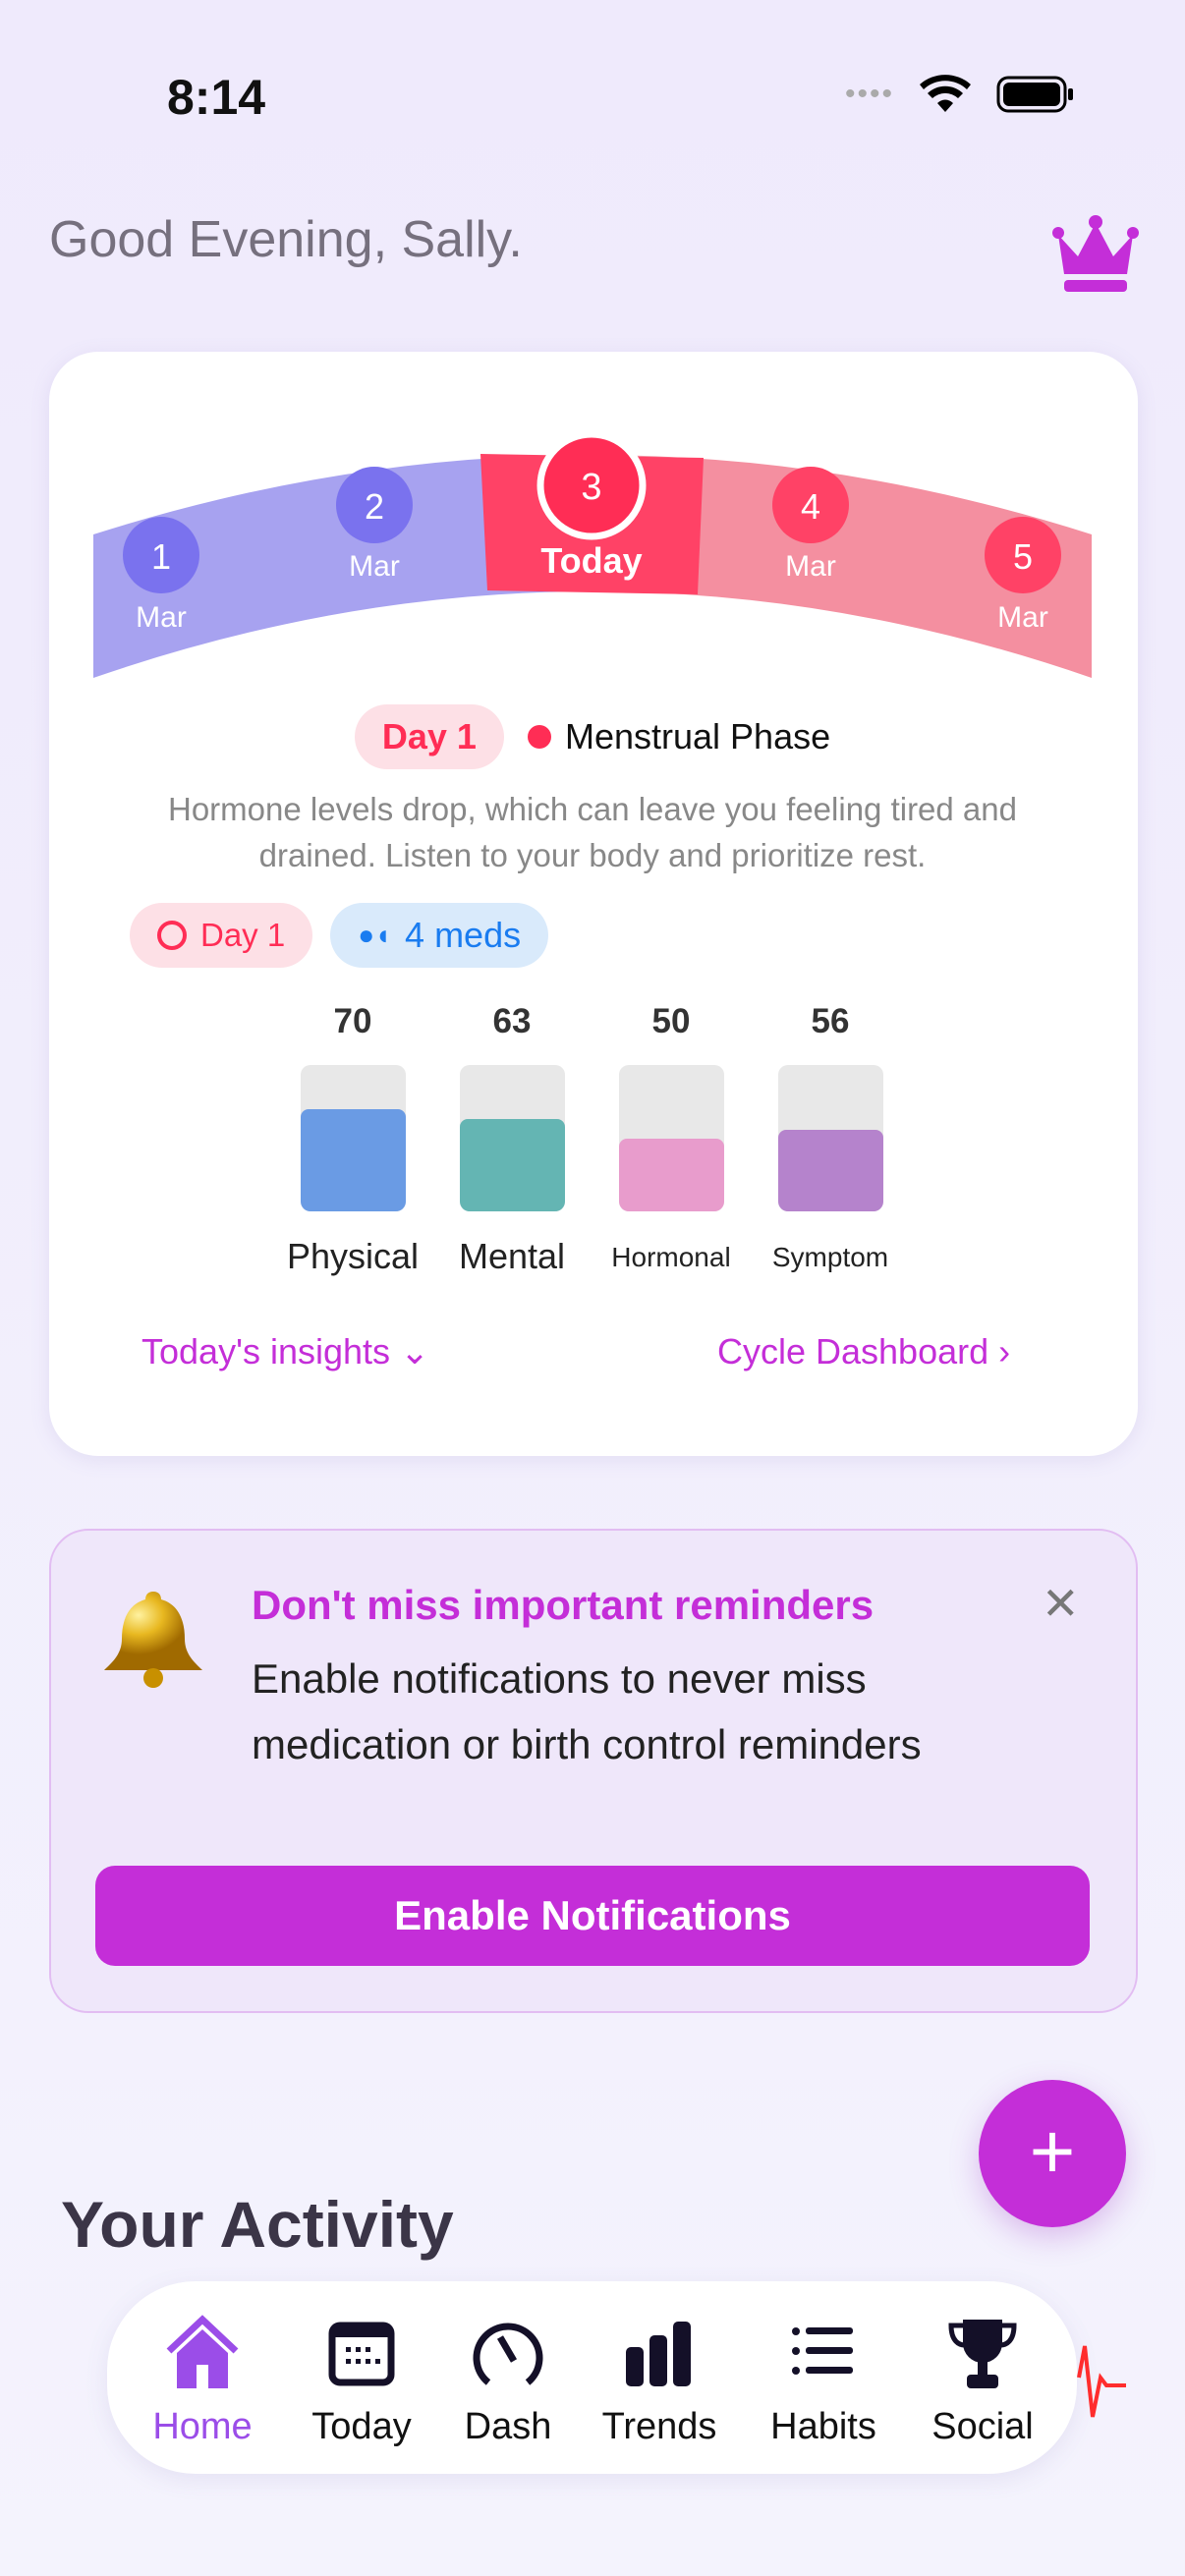 Image resolution: width=1185 pixels, height=2576 pixels. What do you see at coordinates (375, 935) in the screenshot?
I see `pills-icon: ●◖` at bounding box center [375, 935].